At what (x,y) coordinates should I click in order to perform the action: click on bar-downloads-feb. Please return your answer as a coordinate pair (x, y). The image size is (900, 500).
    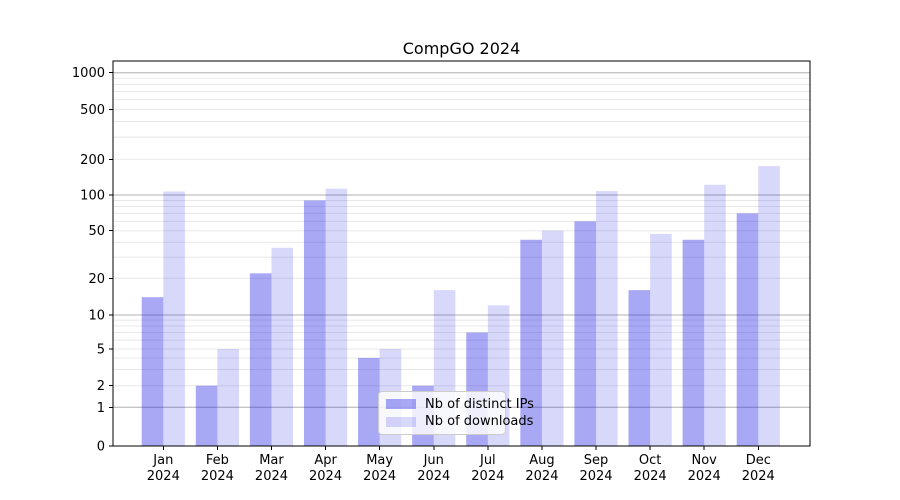
    Looking at the image, I should click on (228, 397).